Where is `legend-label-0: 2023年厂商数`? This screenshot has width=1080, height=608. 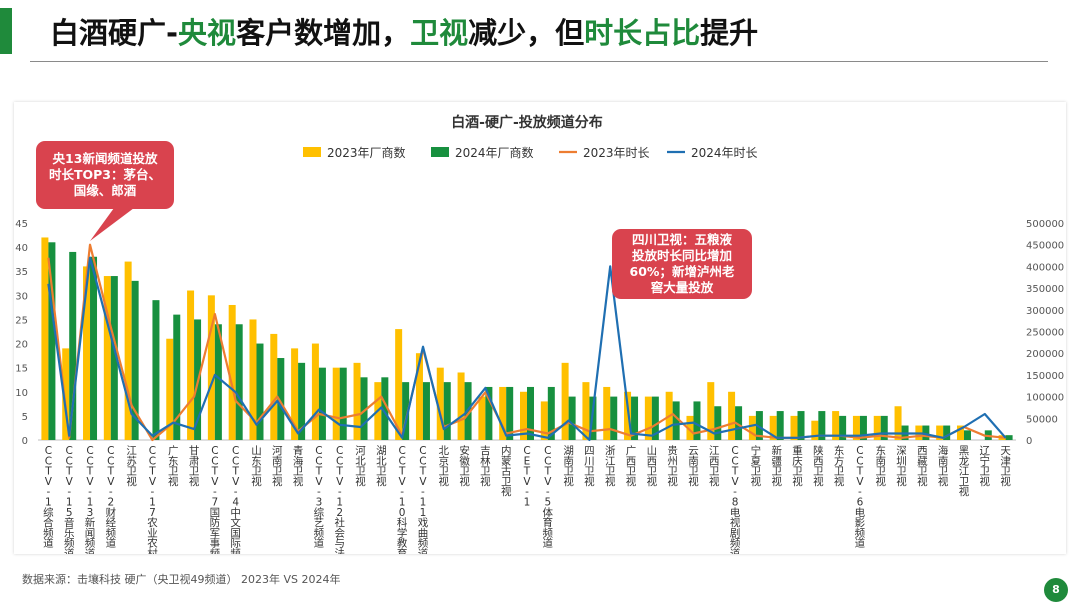 legend-label-0: 2023年厂商数 is located at coordinates (366, 152).